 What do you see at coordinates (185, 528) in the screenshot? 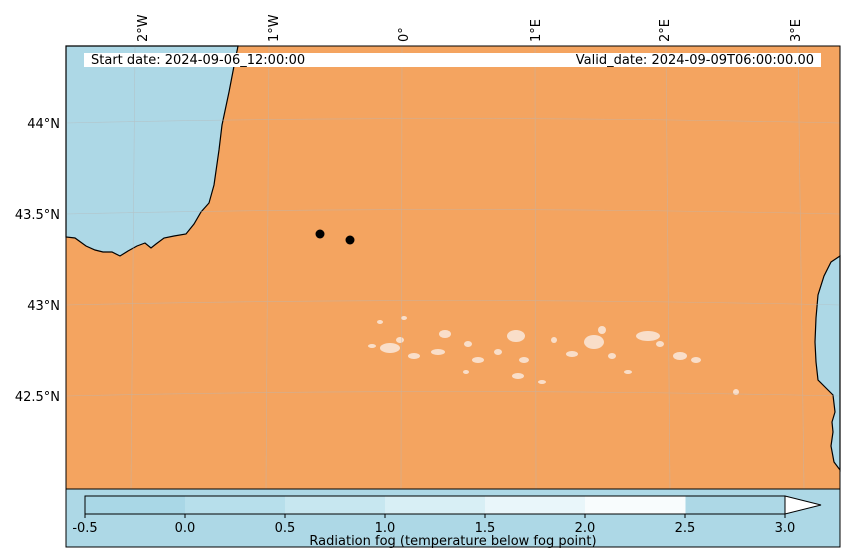
I see `colorbar-tick-label: 0.0` at bounding box center [185, 528].